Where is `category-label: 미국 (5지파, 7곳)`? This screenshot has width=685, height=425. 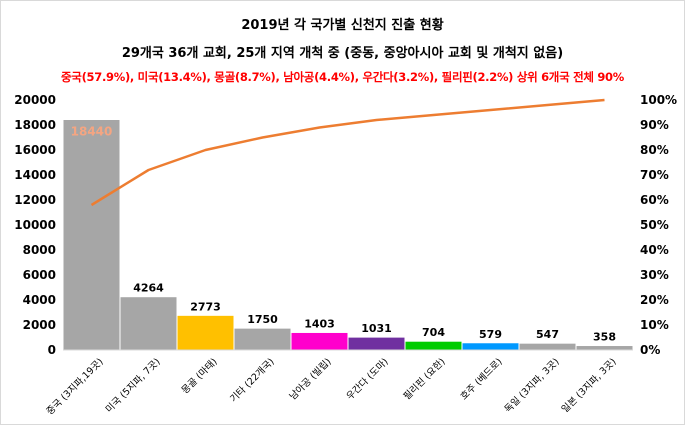 category-label: 미국 (5지파, 7곳) is located at coordinates (133, 385).